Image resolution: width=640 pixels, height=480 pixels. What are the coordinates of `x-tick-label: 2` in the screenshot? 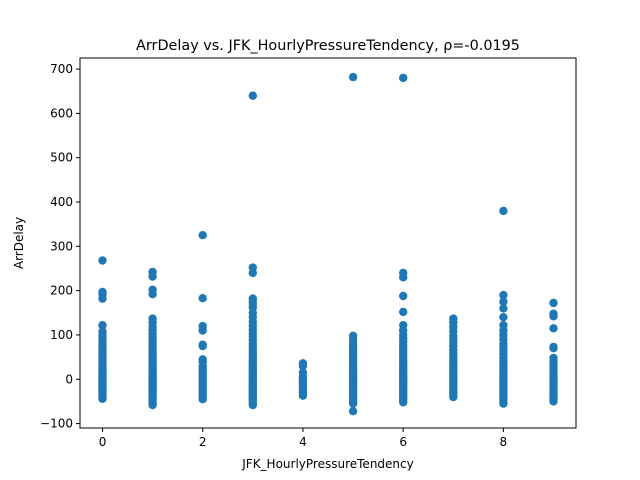 It's located at (203, 442).